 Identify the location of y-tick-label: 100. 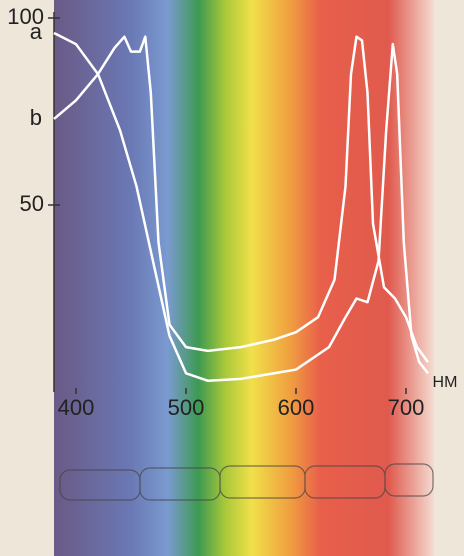
(25, 16).